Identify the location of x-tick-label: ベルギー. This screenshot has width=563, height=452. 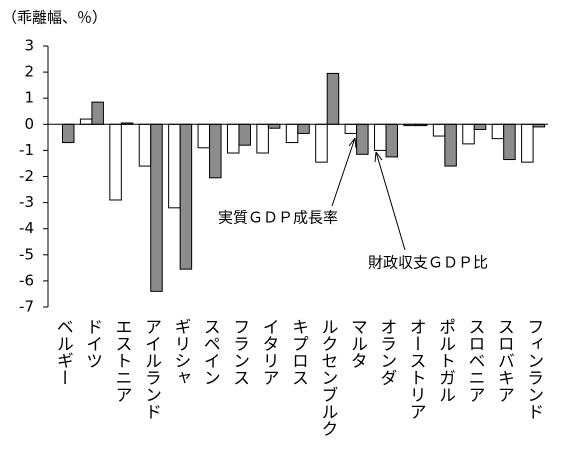
(63, 352).